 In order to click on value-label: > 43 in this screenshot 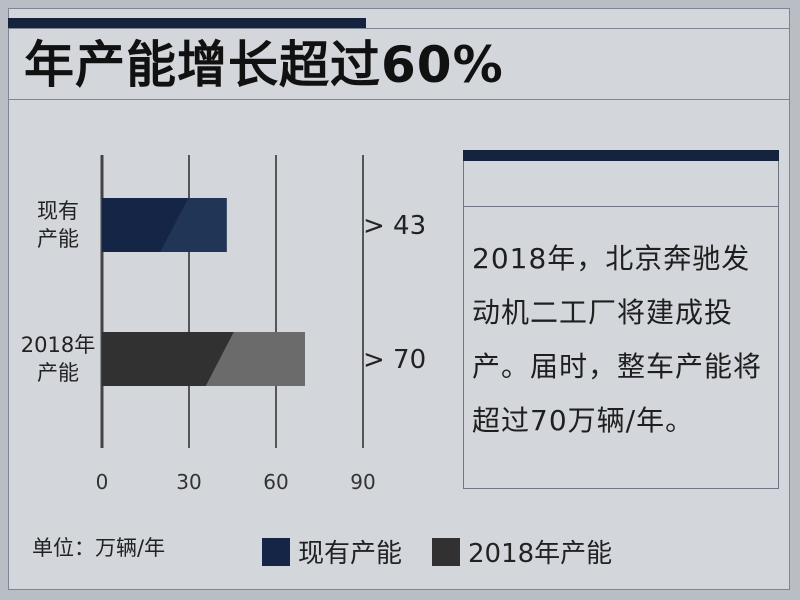, I will do `click(394, 226)`.